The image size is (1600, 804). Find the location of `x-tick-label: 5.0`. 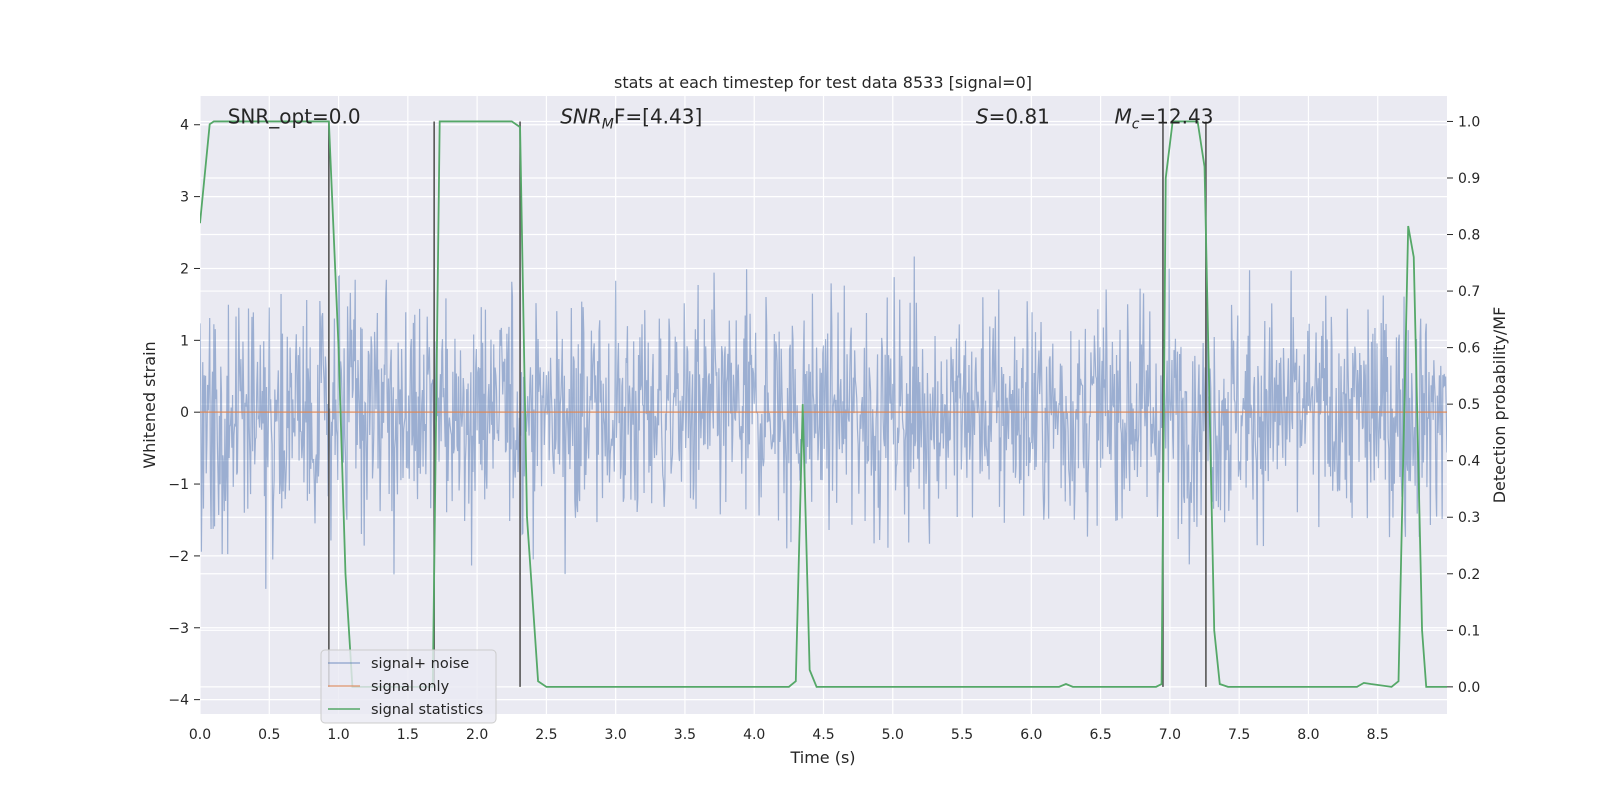

x-tick-label: 5.0 is located at coordinates (893, 735).